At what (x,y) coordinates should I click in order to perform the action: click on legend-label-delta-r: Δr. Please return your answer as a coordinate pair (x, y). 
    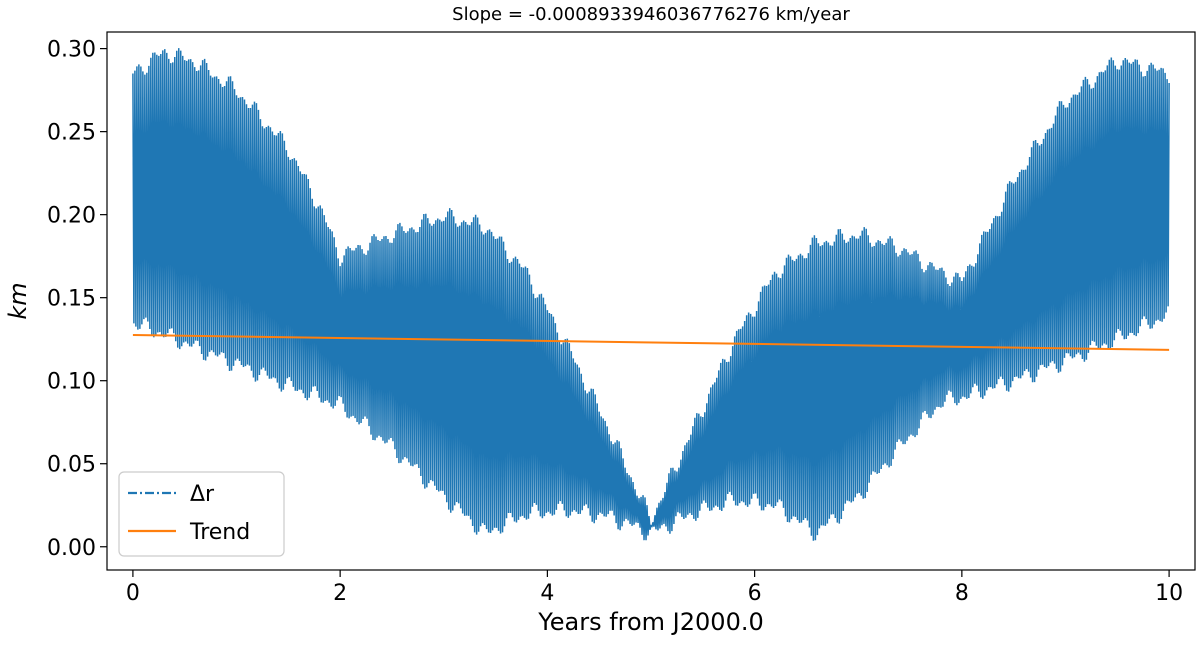
    Looking at the image, I should click on (202, 494).